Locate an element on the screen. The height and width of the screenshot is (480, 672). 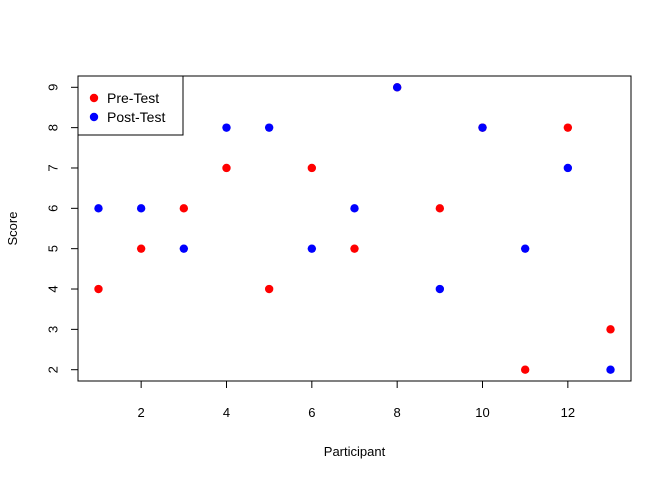
x-tick-label: 10 is located at coordinates (482, 412).